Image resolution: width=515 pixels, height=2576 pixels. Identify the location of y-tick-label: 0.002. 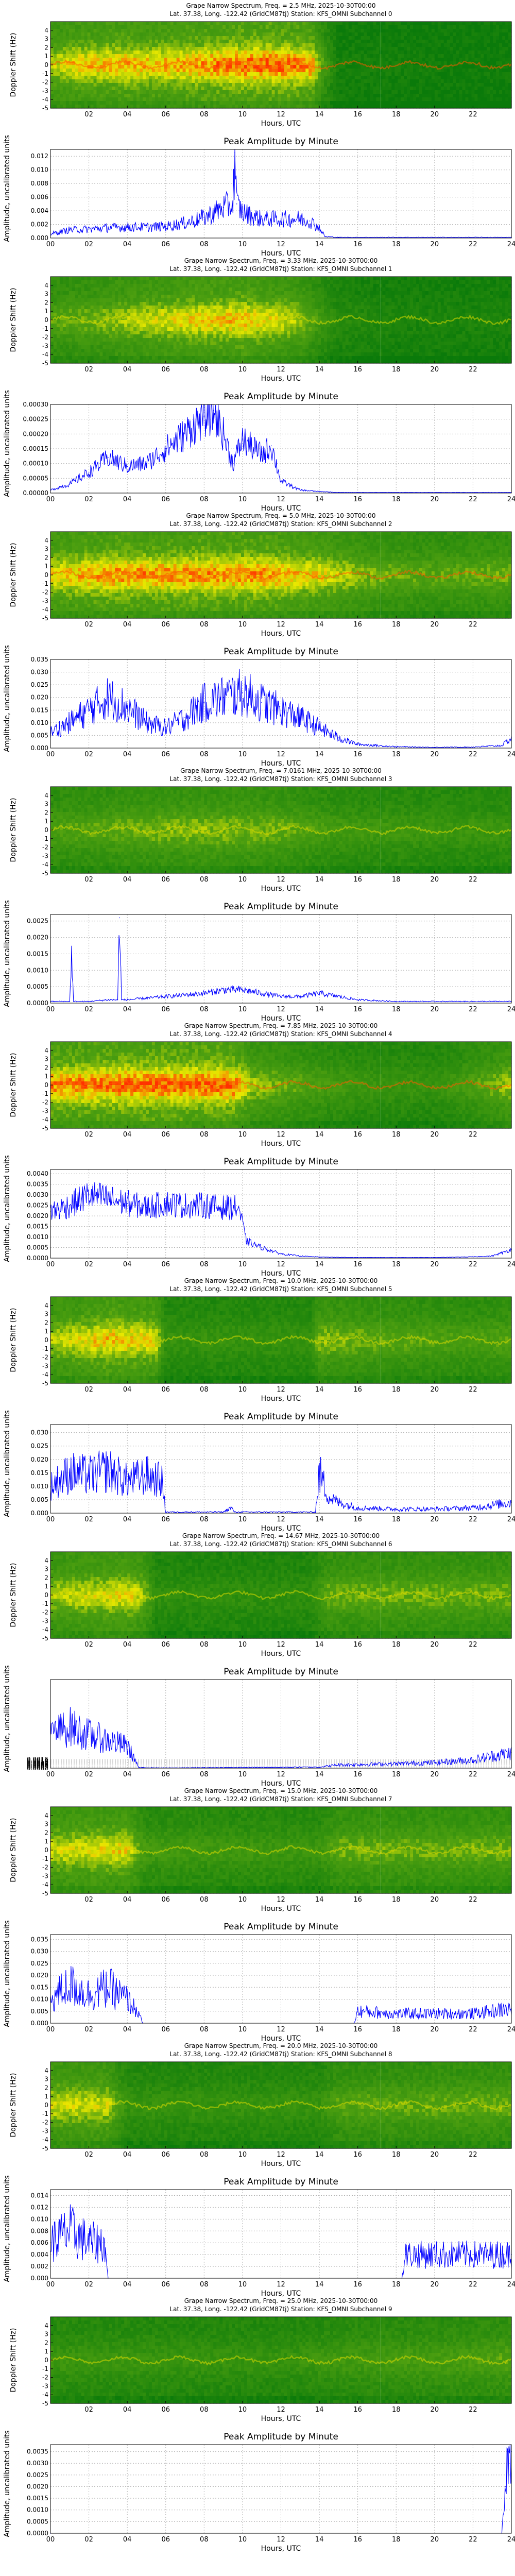
(39, 2266).